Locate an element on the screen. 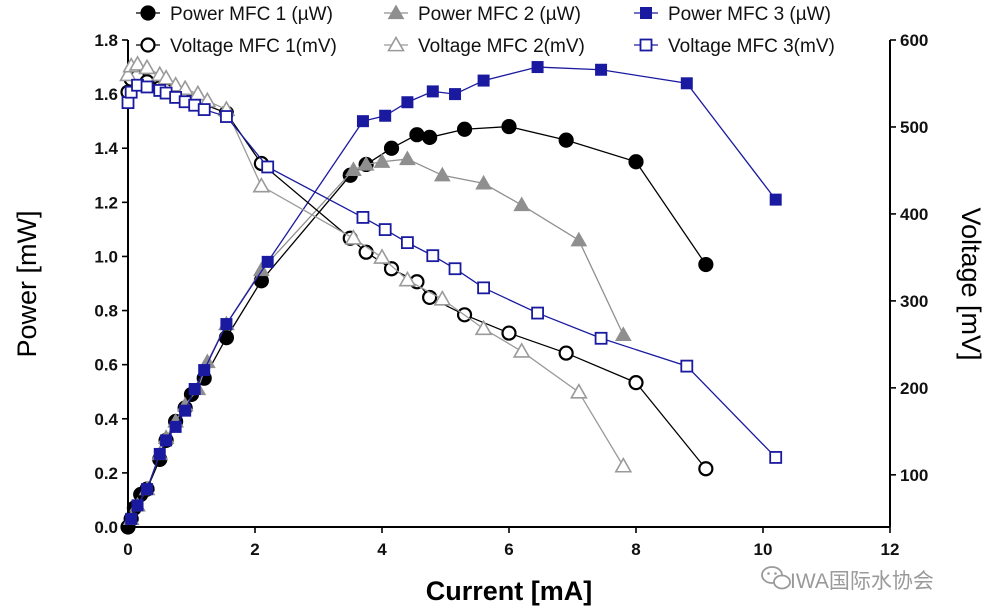 This screenshot has height=612, width=997. y-tick-label: 1.6 is located at coordinates (106, 94).